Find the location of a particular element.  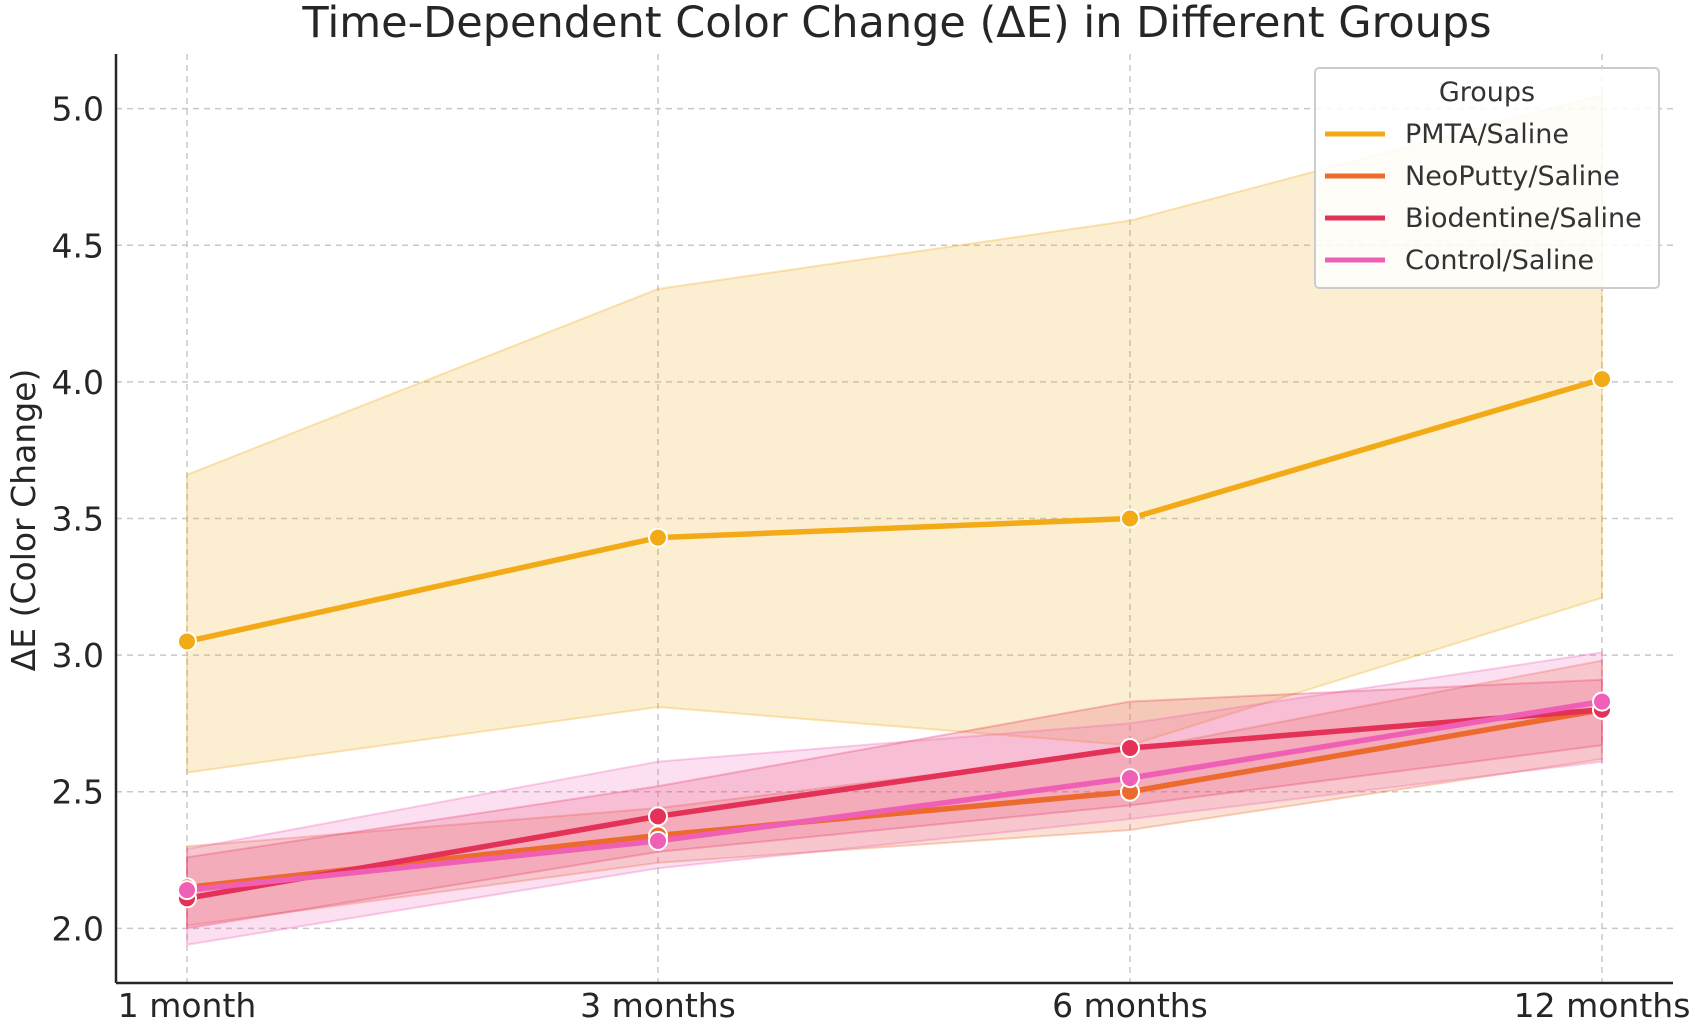

x-tick-label: 12 months is located at coordinates (1602, 1004).